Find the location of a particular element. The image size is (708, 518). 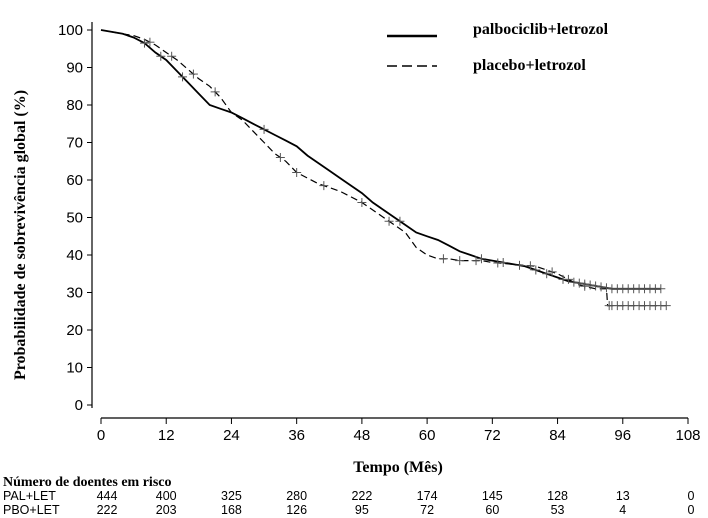

risk-row-label: PBO+LET is located at coordinates (31, 510).